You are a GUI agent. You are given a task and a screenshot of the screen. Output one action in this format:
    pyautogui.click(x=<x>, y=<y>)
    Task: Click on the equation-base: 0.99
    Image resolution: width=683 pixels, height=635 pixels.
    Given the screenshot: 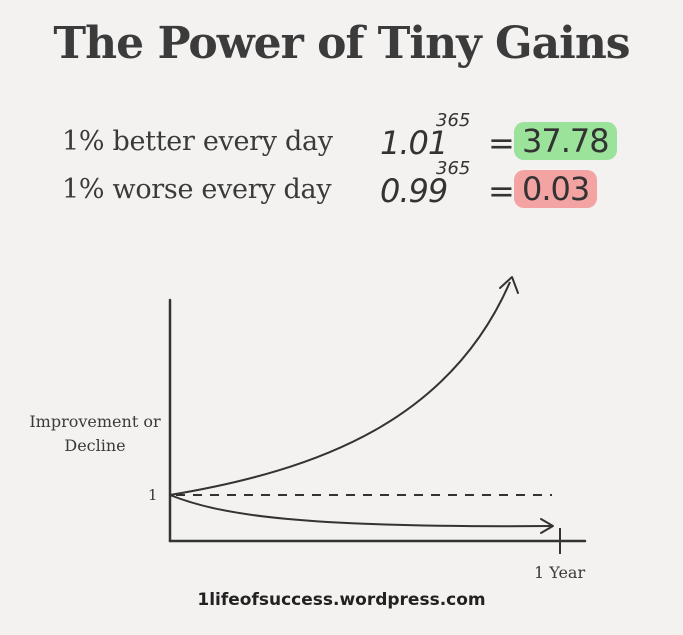 What is the action you would take?
    pyautogui.click(x=414, y=191)
    